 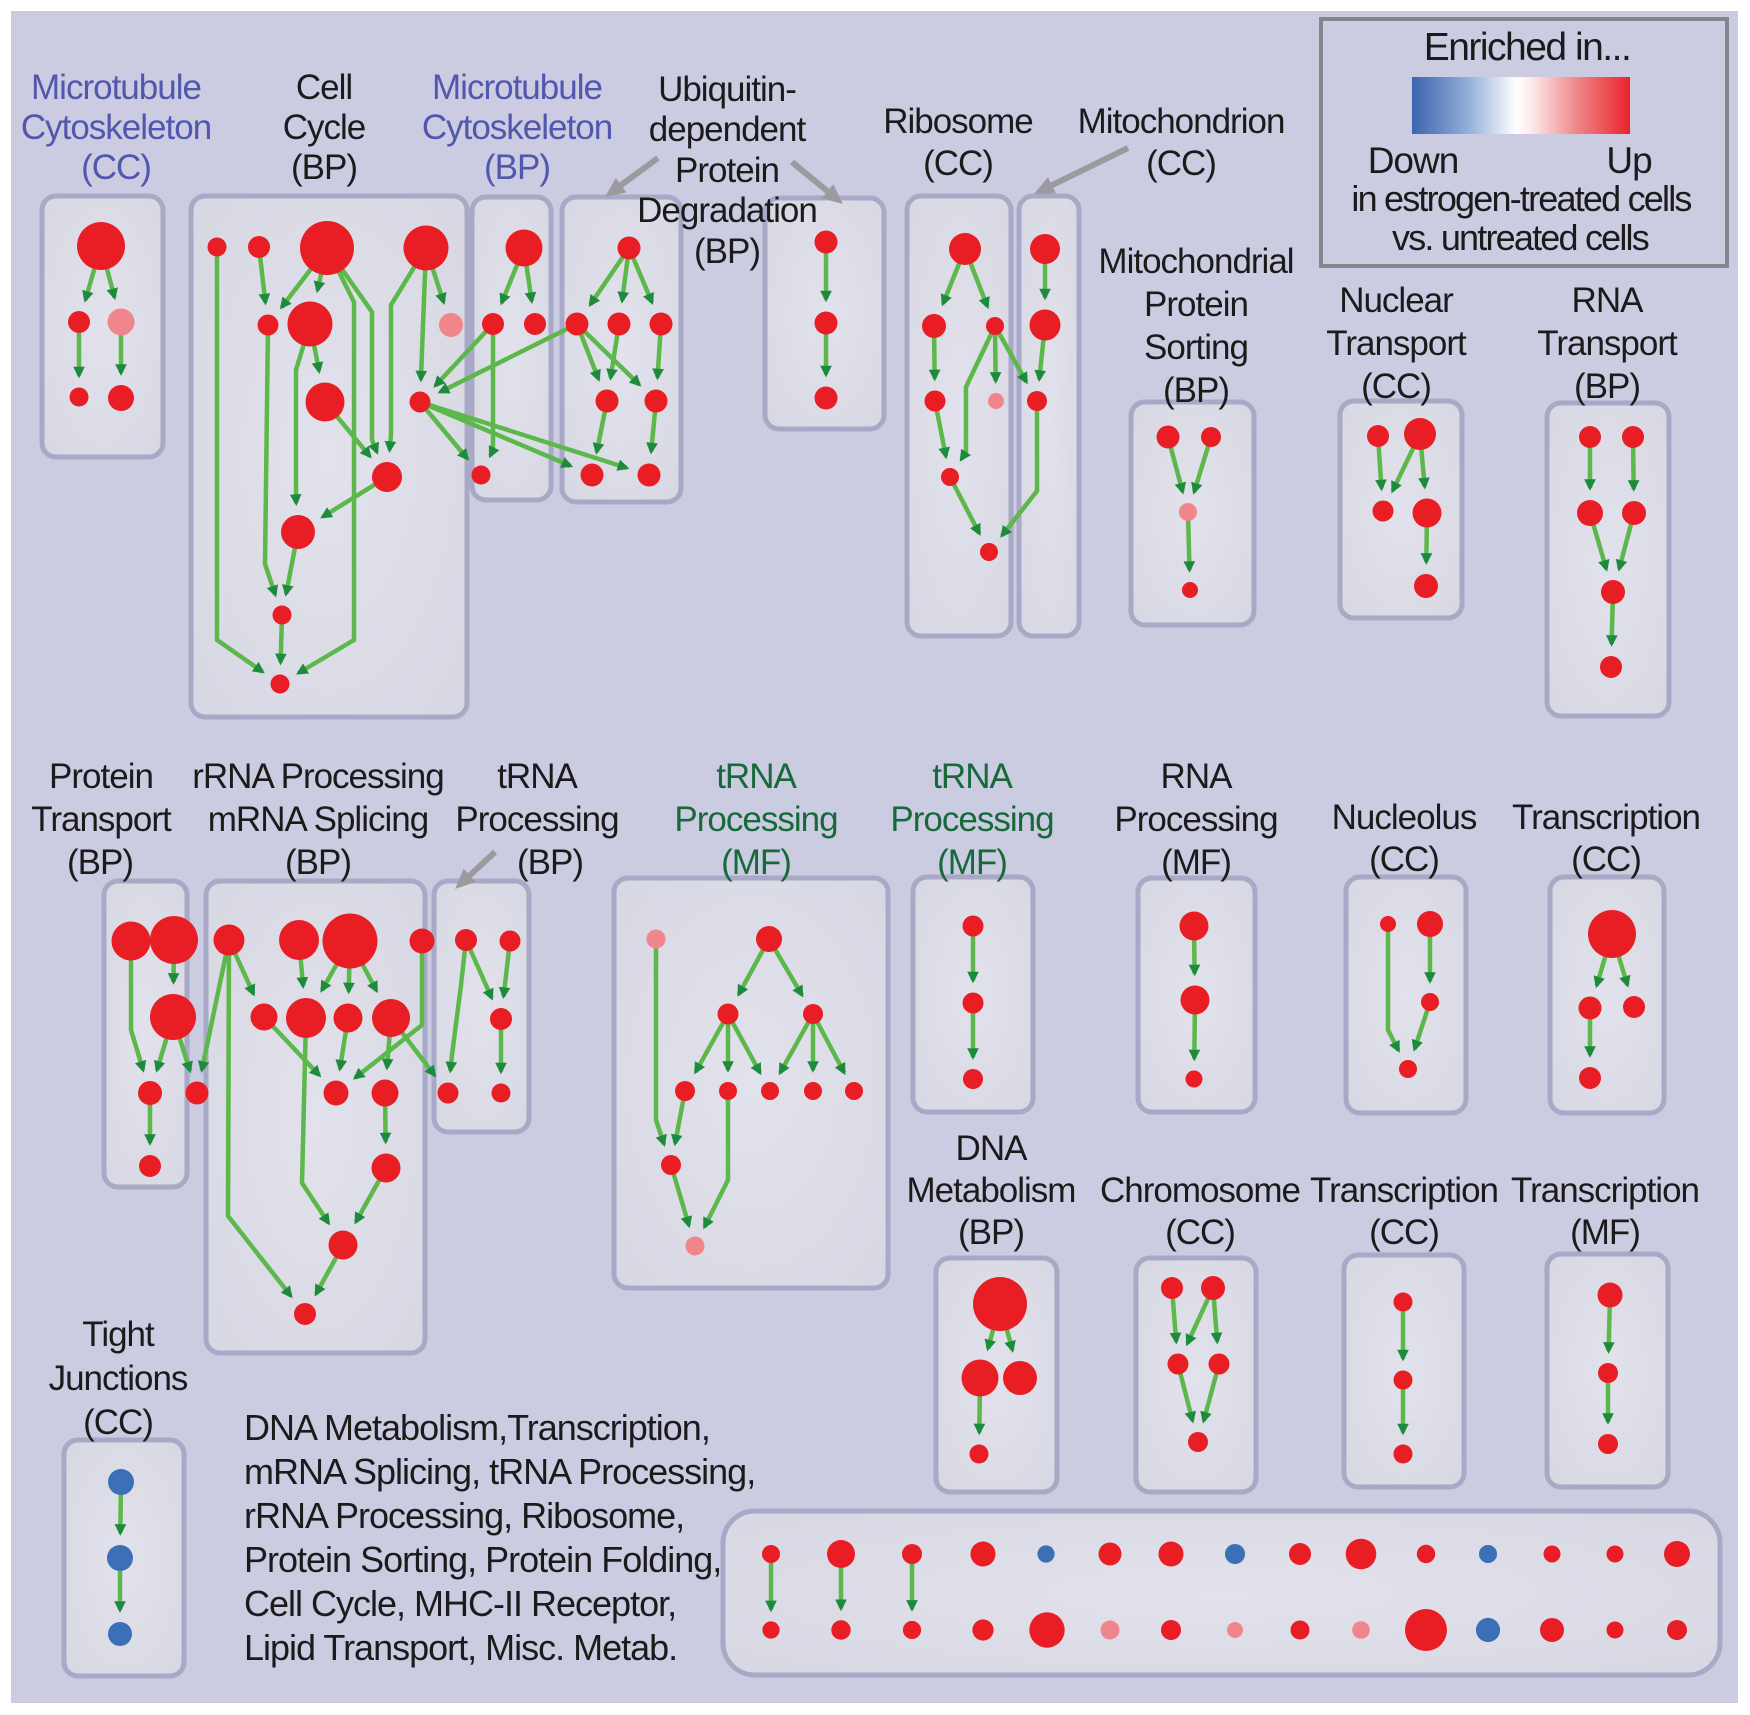 I want to click on svg-text: Cycle, so click(x=324, y=127).